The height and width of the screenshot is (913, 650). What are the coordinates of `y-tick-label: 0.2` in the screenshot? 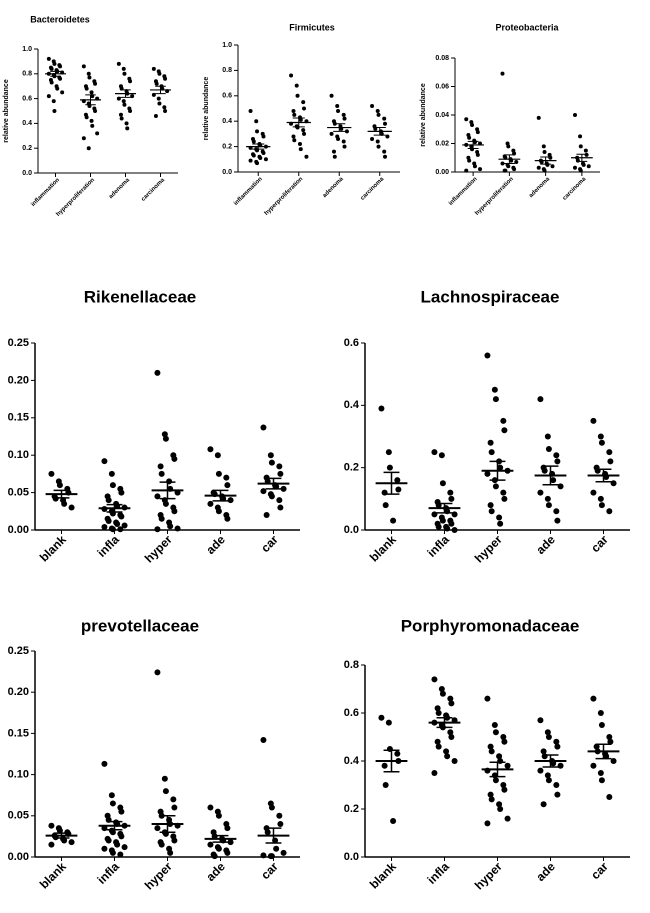 It's located at (351, 809).